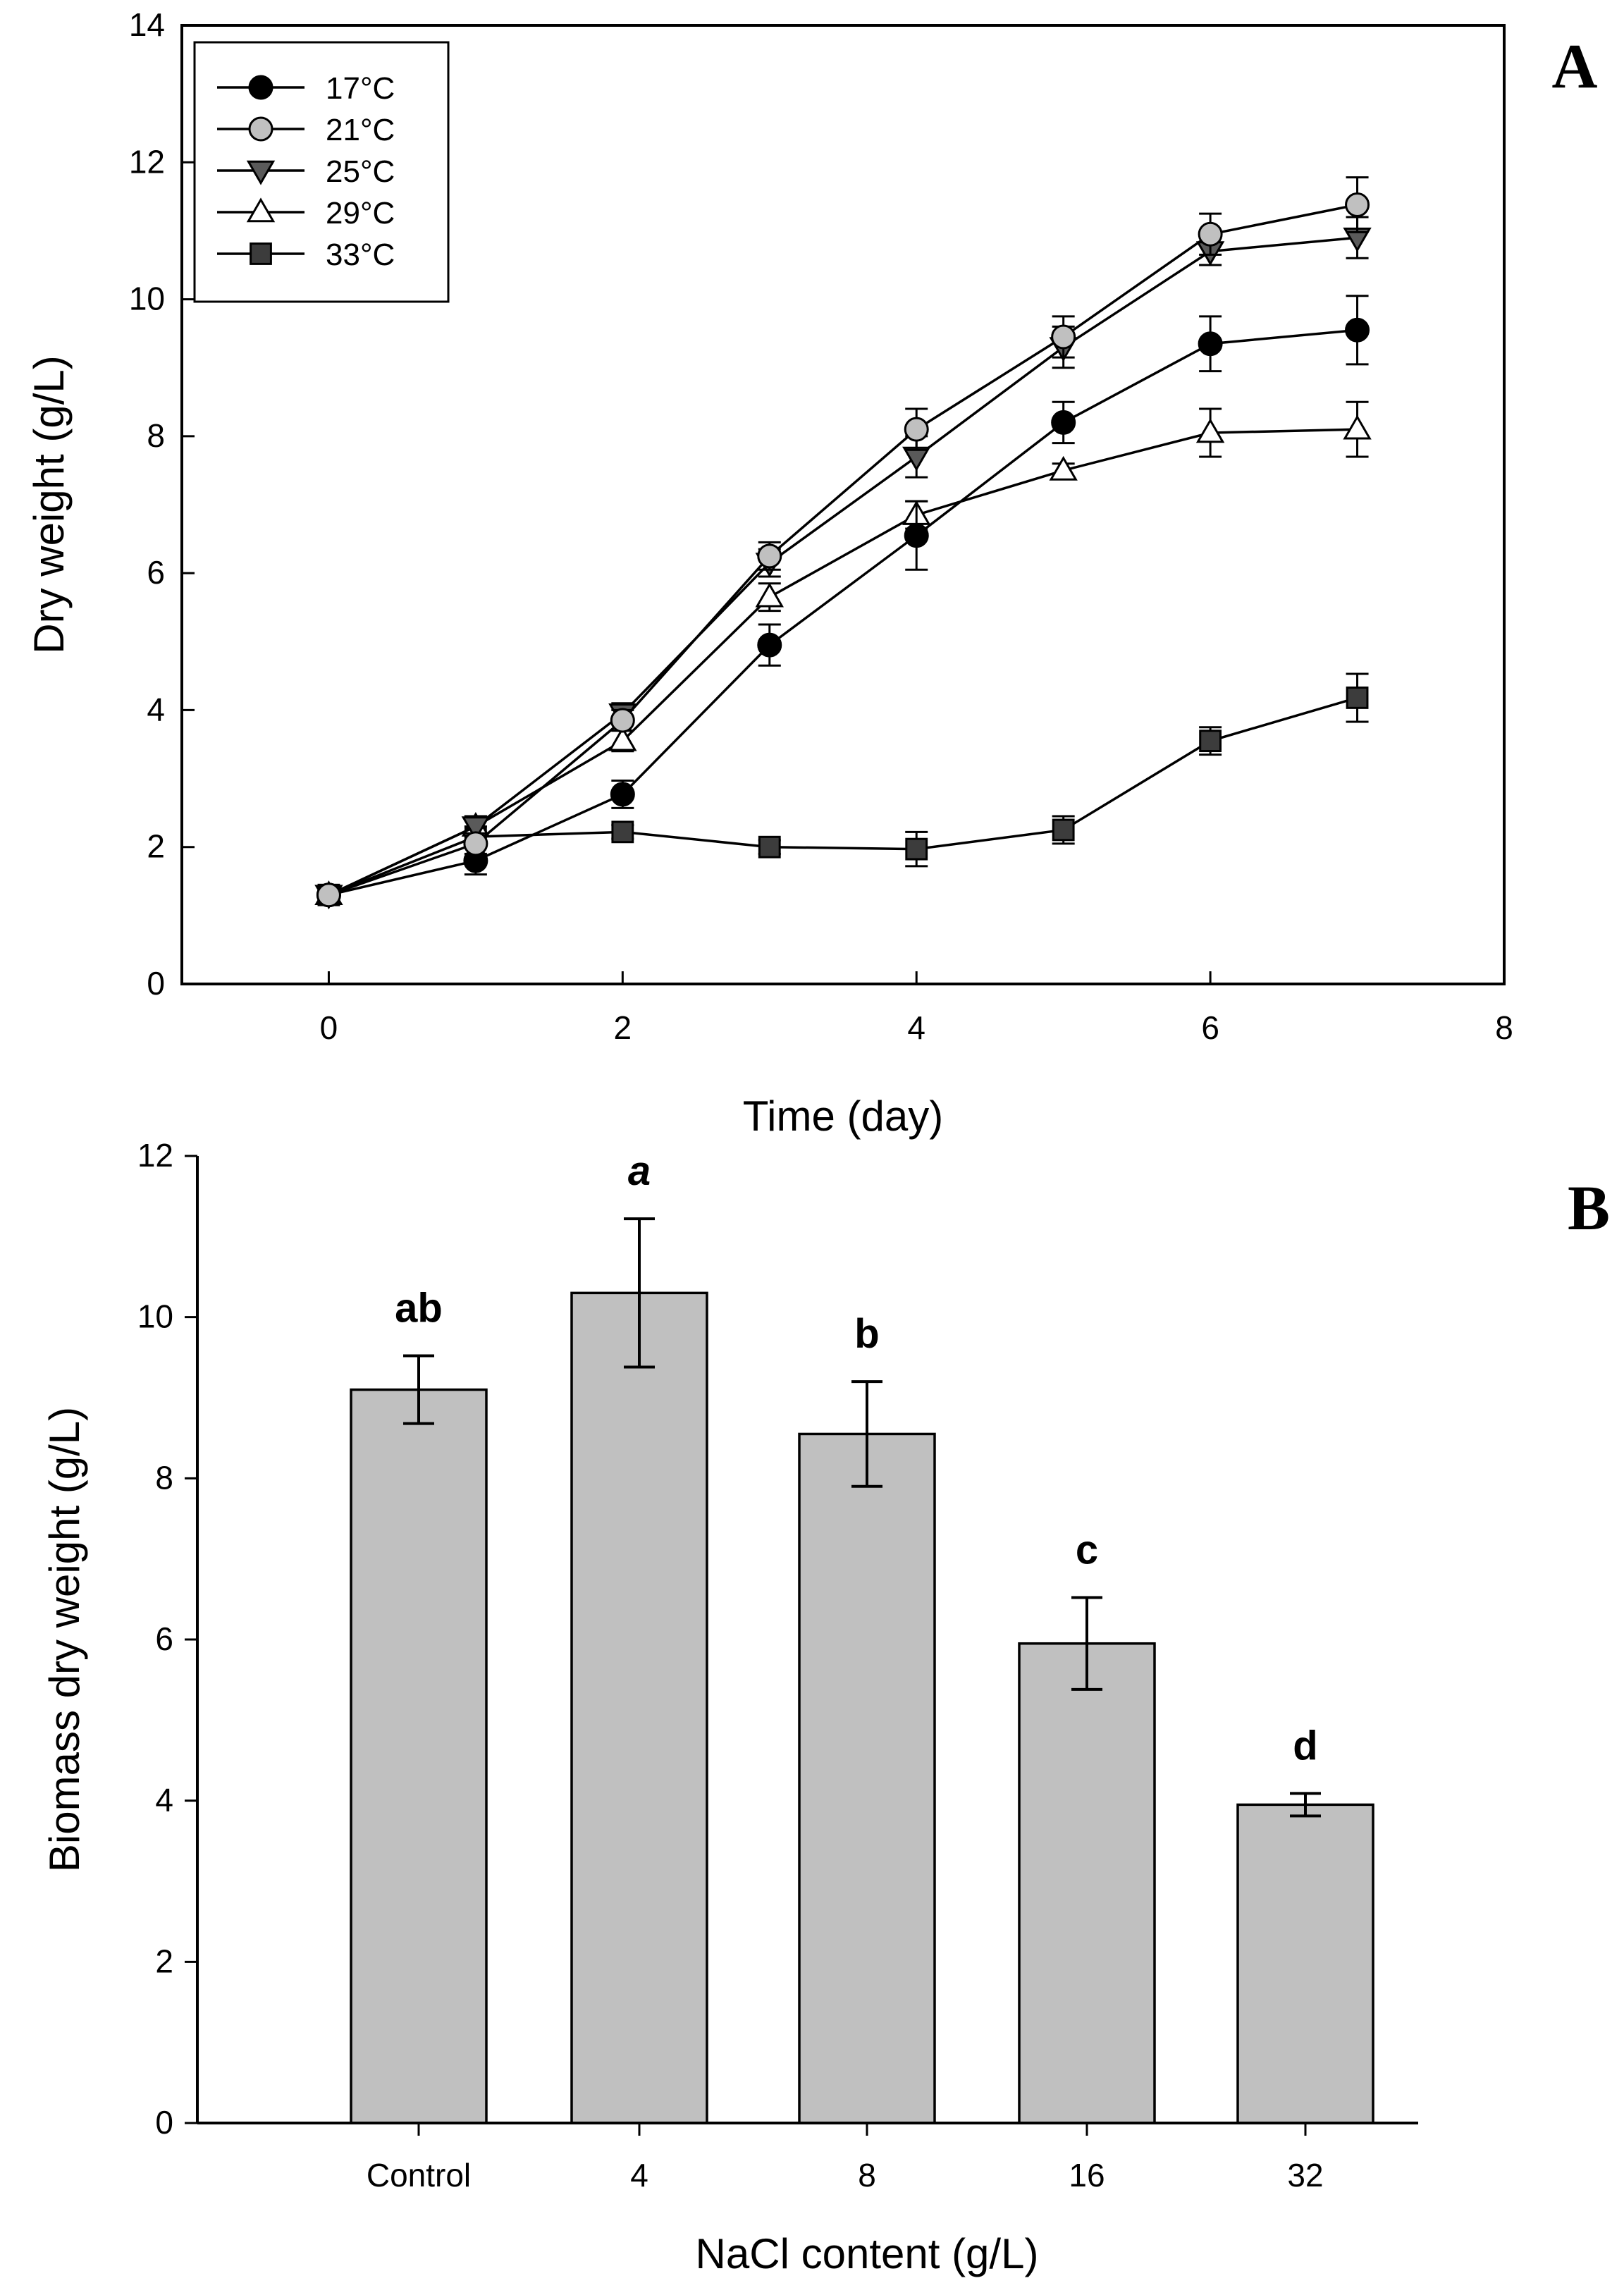  What do you see at coordinates (866, 1334) in the screenshot?
I see `significance-letter: b` at bounding box center [866, 1334].